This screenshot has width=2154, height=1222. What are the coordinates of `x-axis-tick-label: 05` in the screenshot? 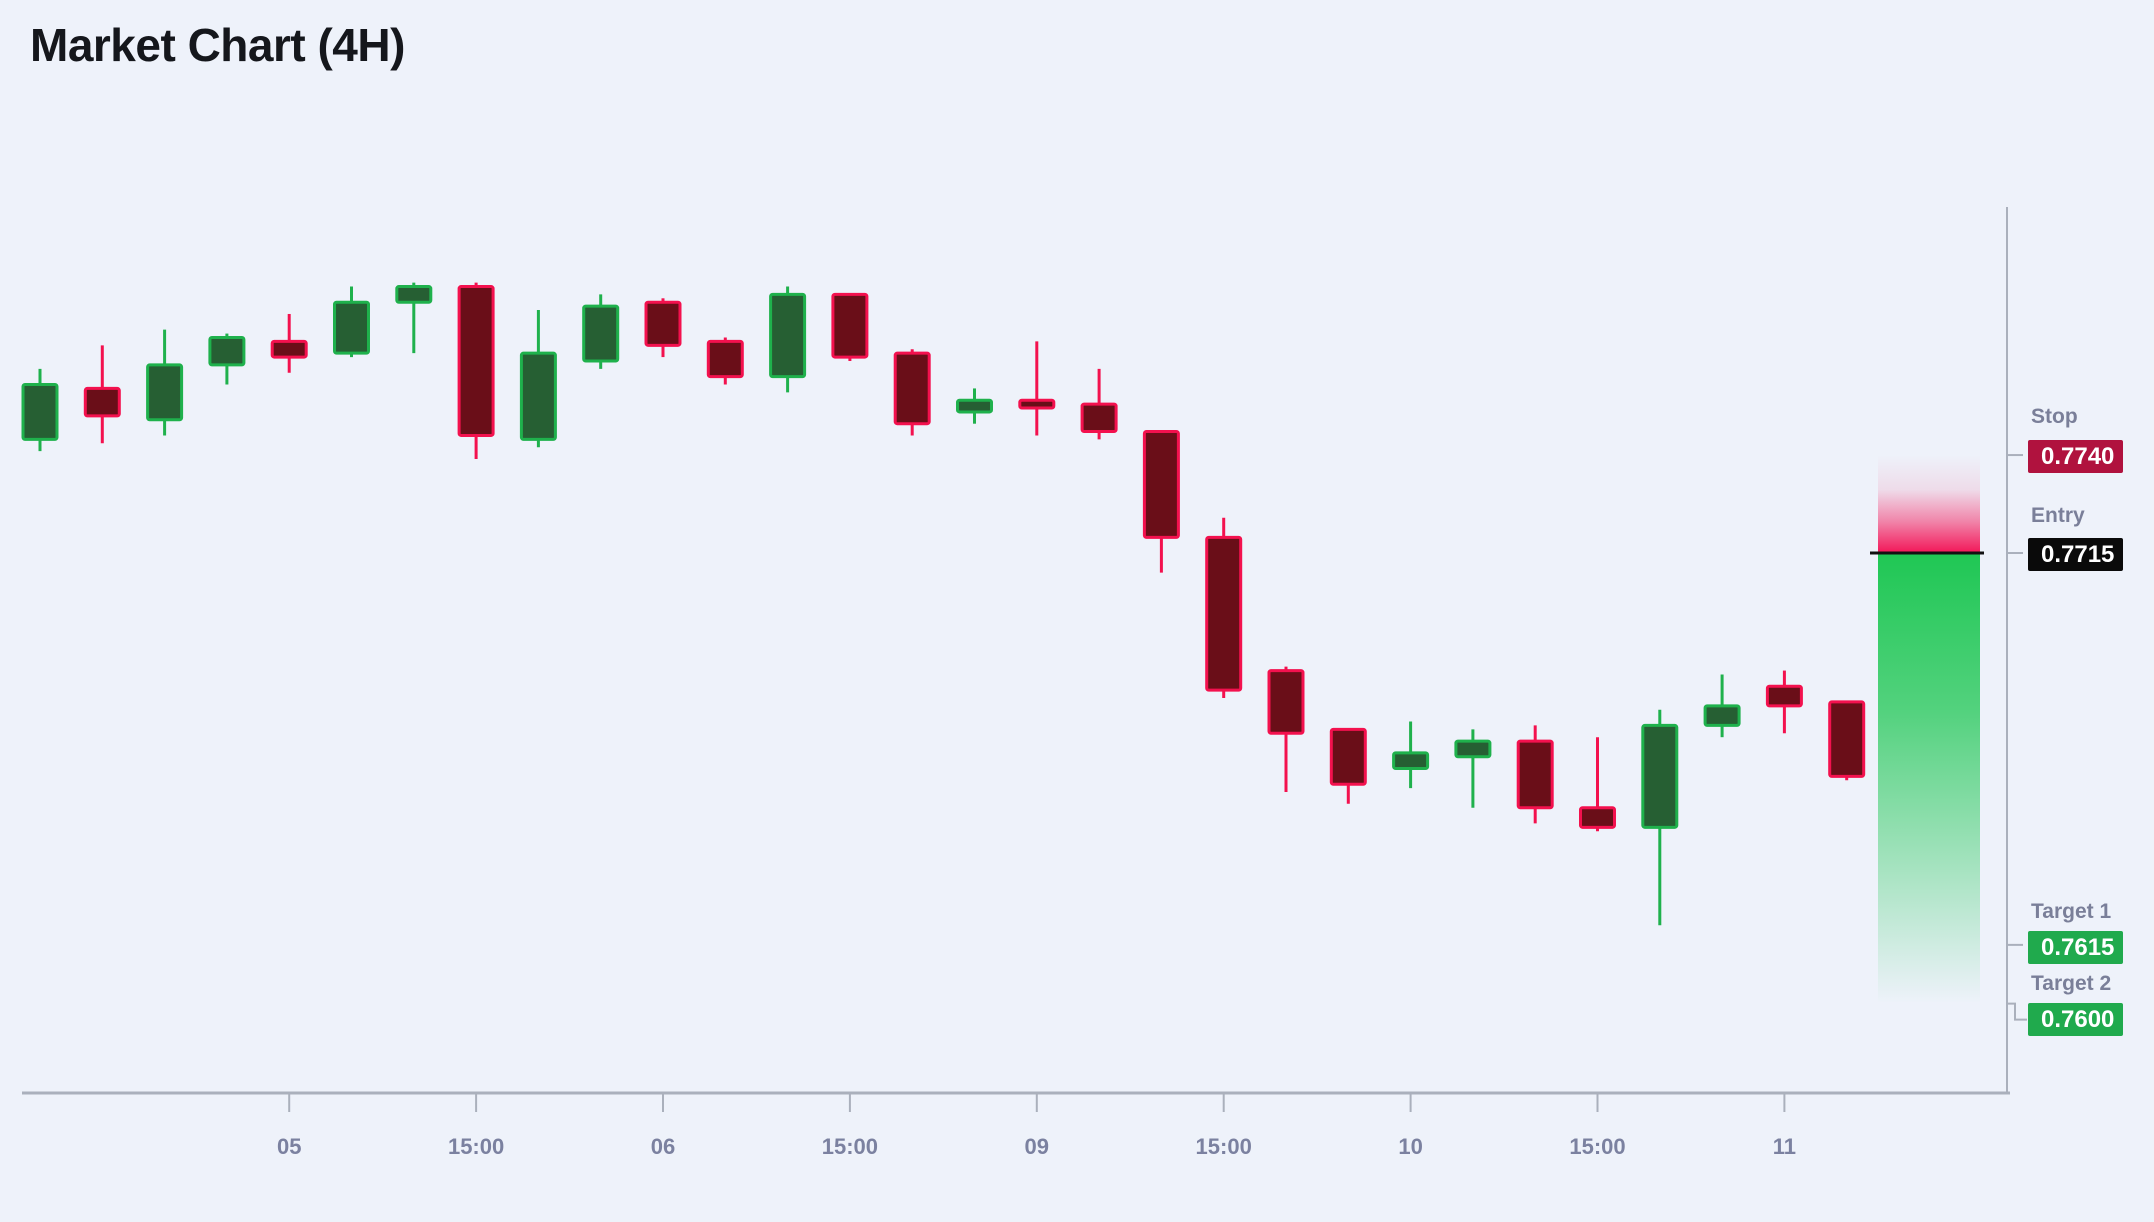 It's located at (289, 1146).